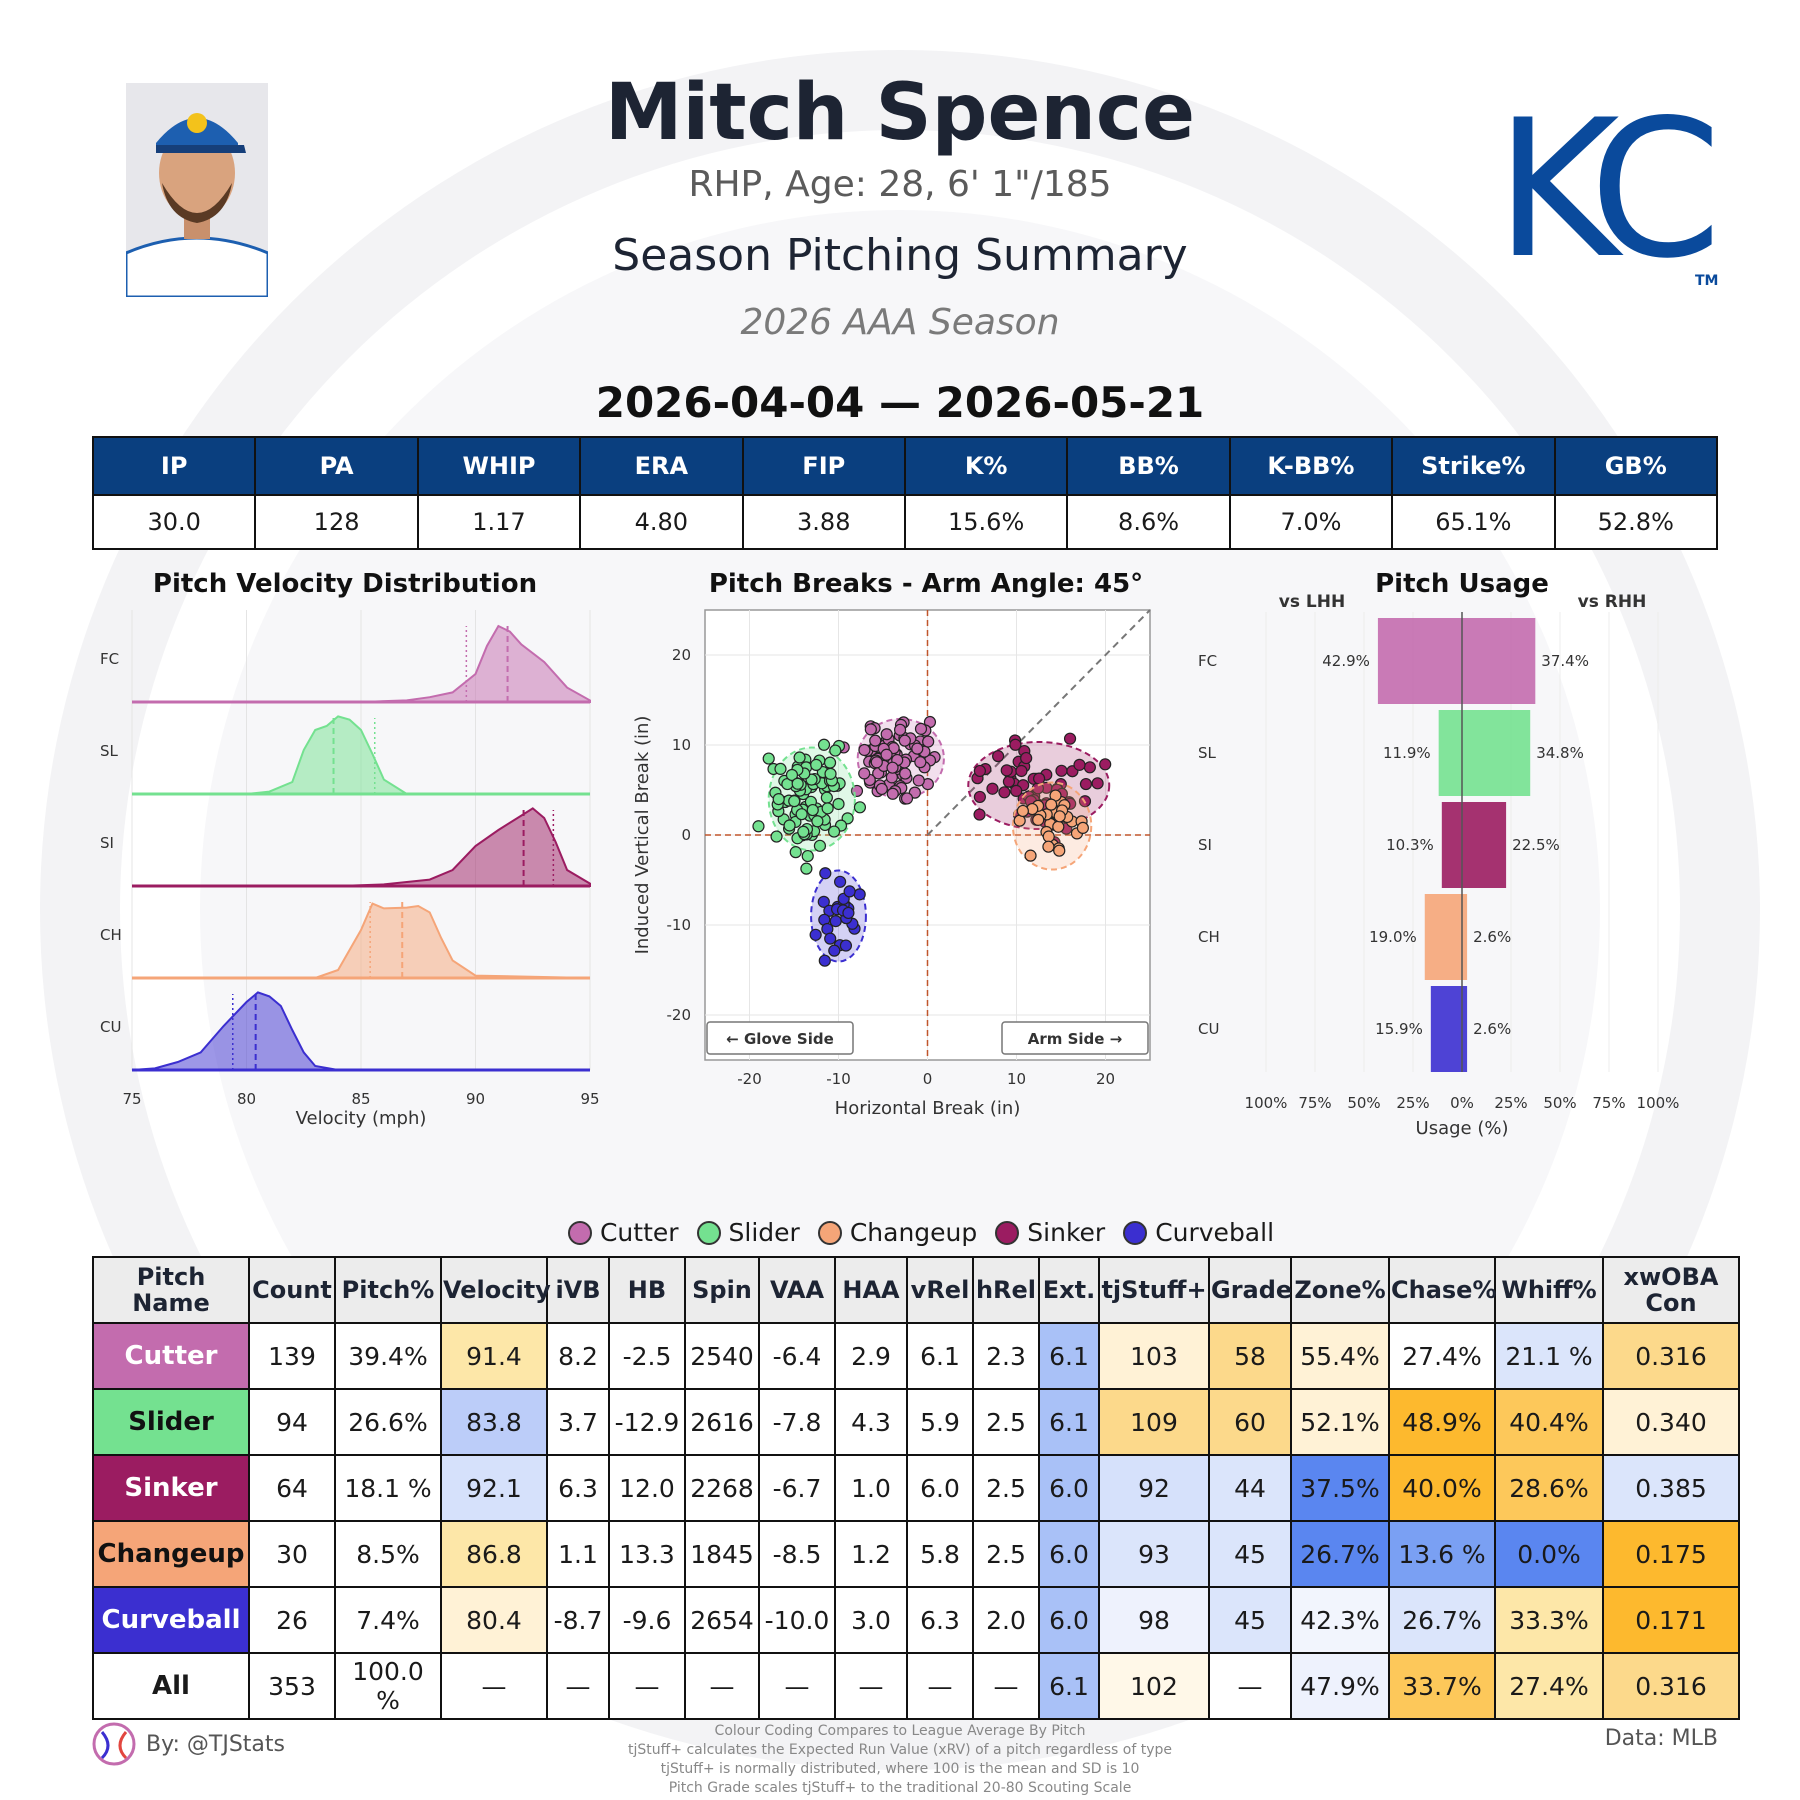  Describe the element at coordinates (1209, 937) in the screenshot. I see `row-label: CH` at that location.